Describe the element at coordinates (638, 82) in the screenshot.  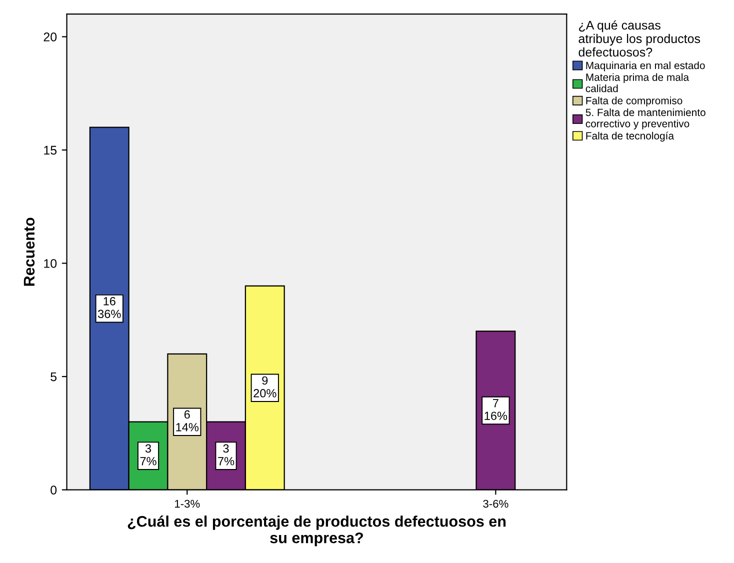
I see `legend-label: Materia prima de mala calidad` at that location.